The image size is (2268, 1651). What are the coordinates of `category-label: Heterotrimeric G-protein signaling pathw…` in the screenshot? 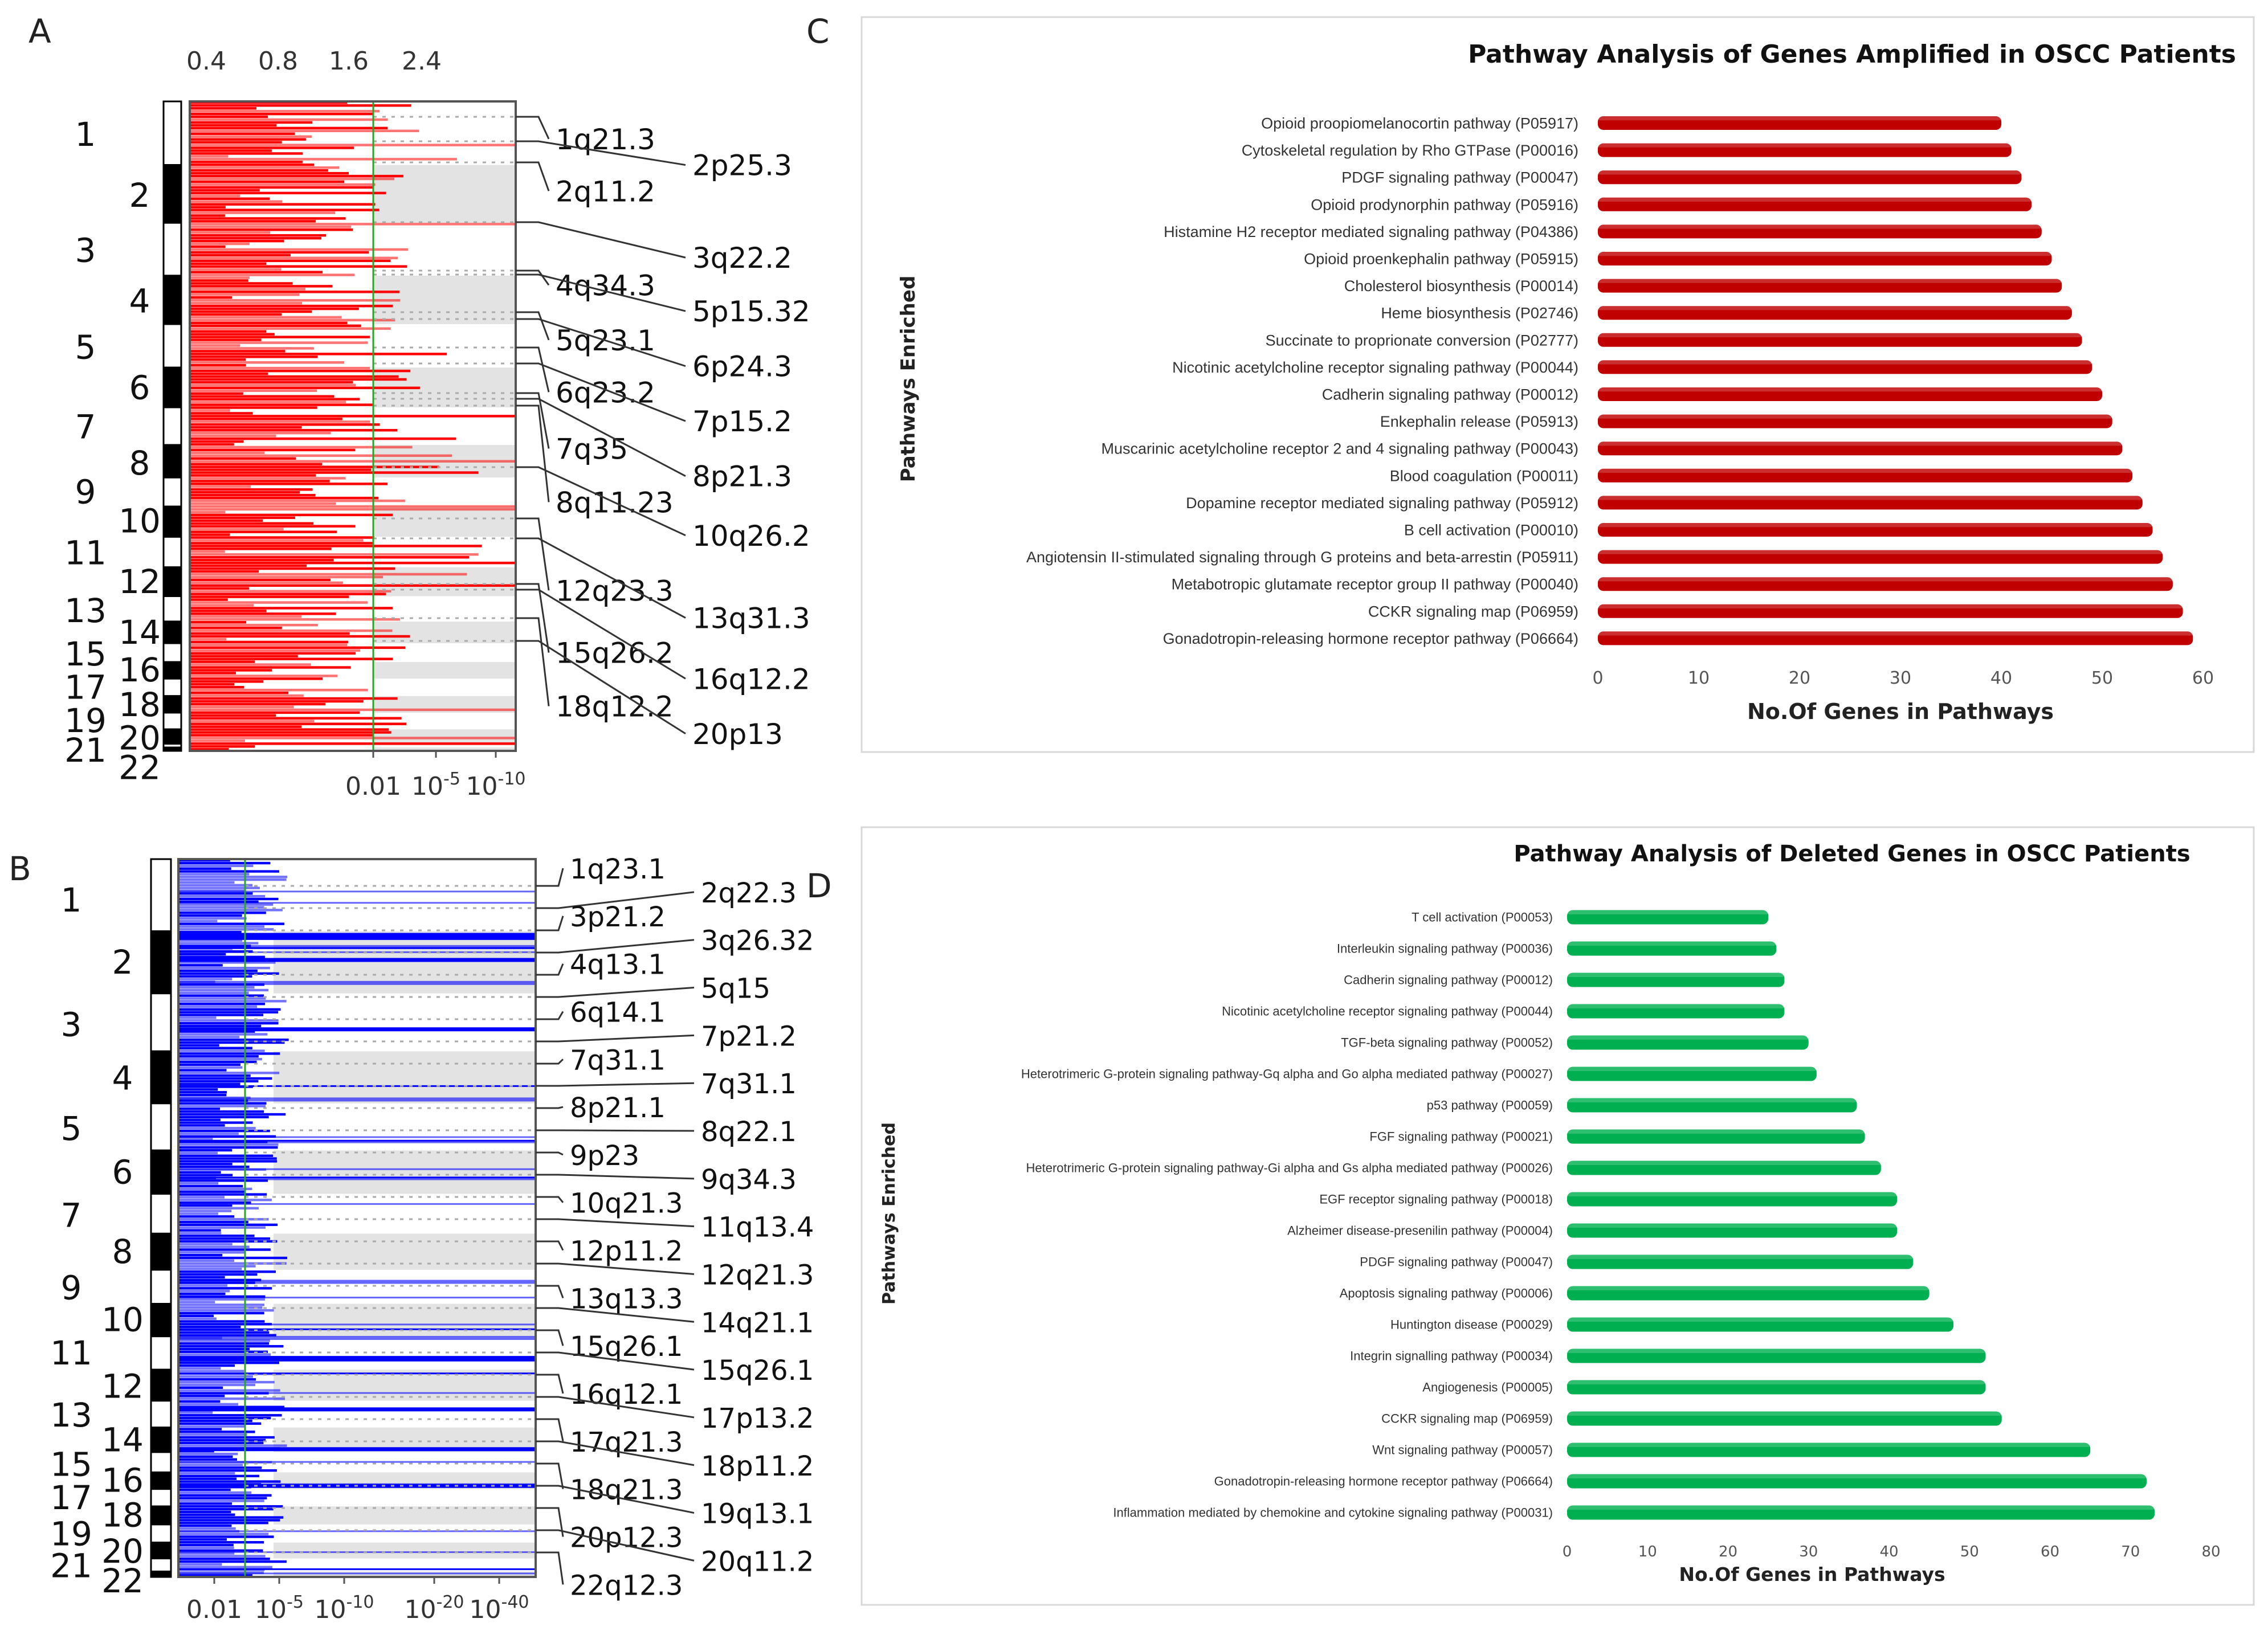 It's located at (1287, 1074).